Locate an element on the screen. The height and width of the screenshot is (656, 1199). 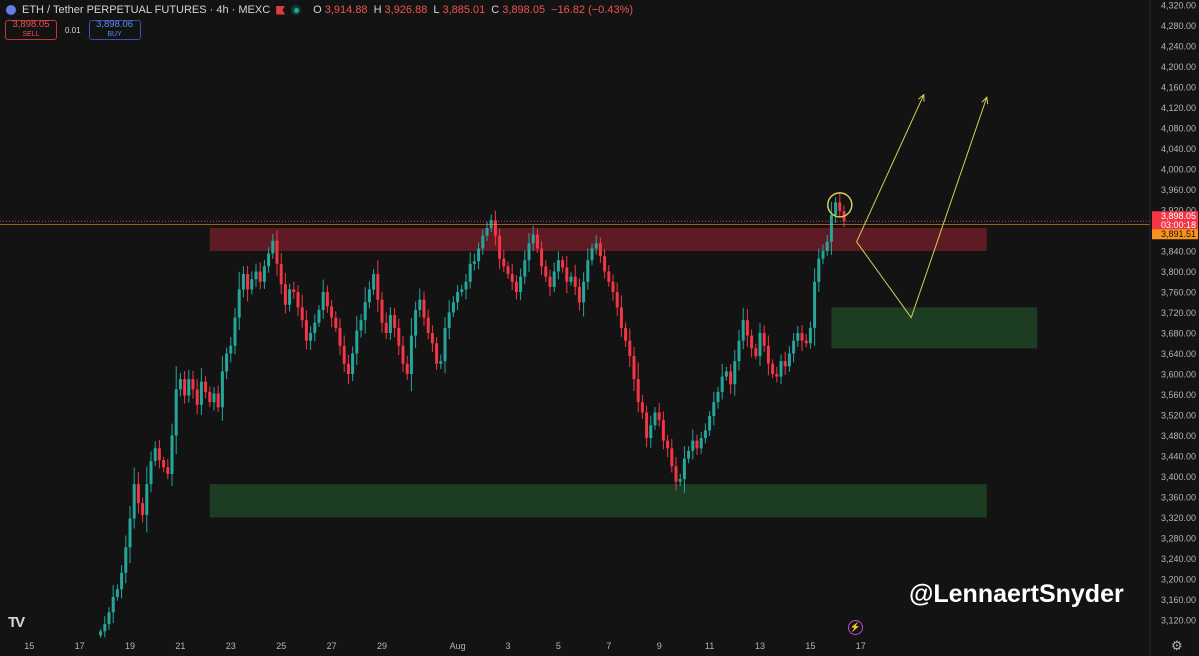
time-tick-label: 7 is located at coordinates (608, 646).